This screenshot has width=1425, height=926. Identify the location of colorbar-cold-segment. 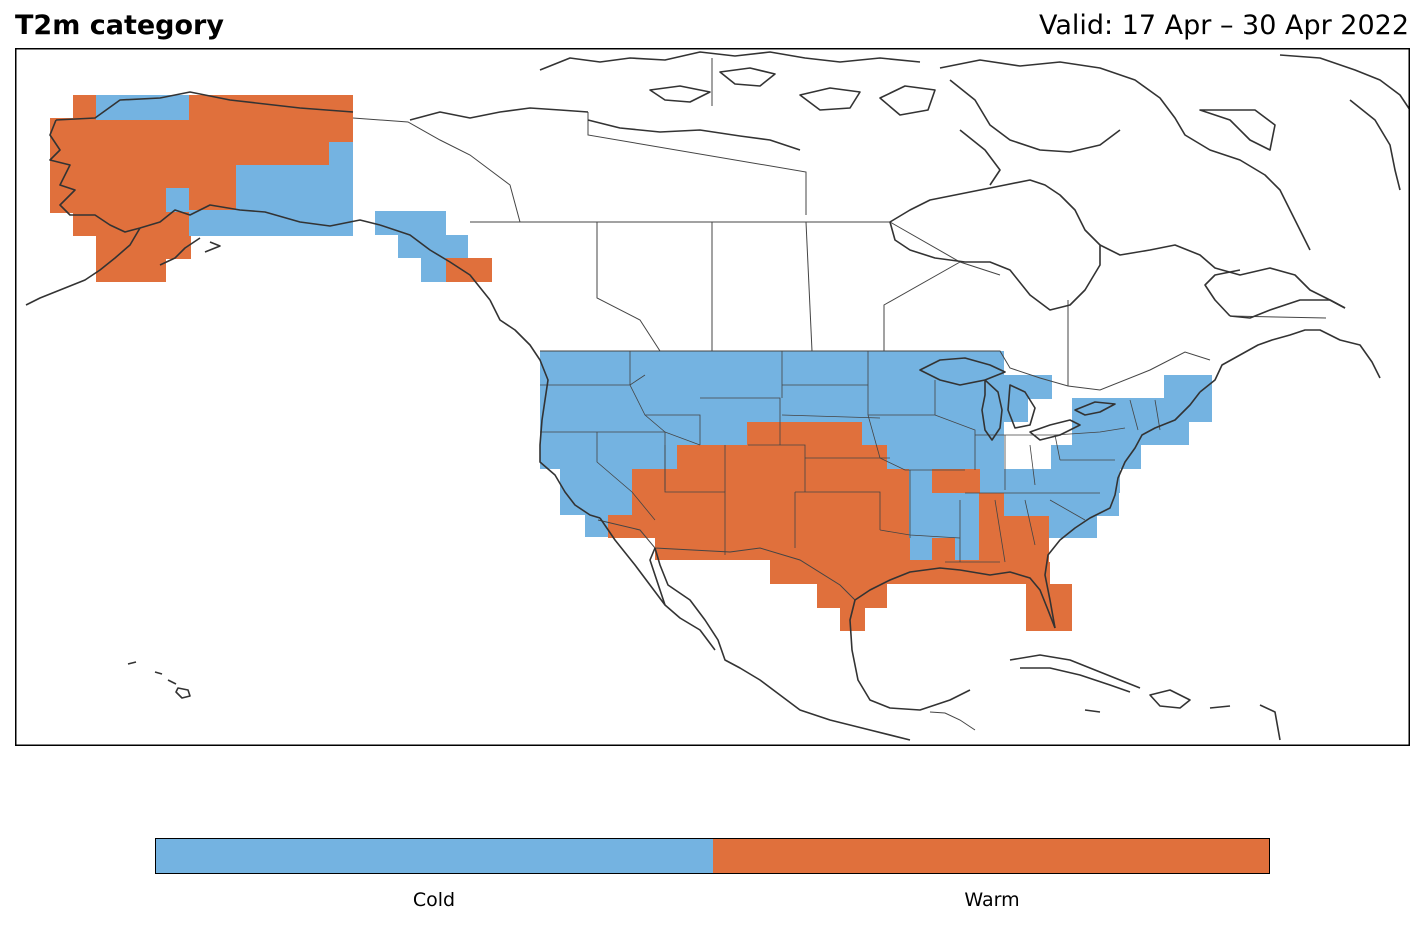
(434, 856).